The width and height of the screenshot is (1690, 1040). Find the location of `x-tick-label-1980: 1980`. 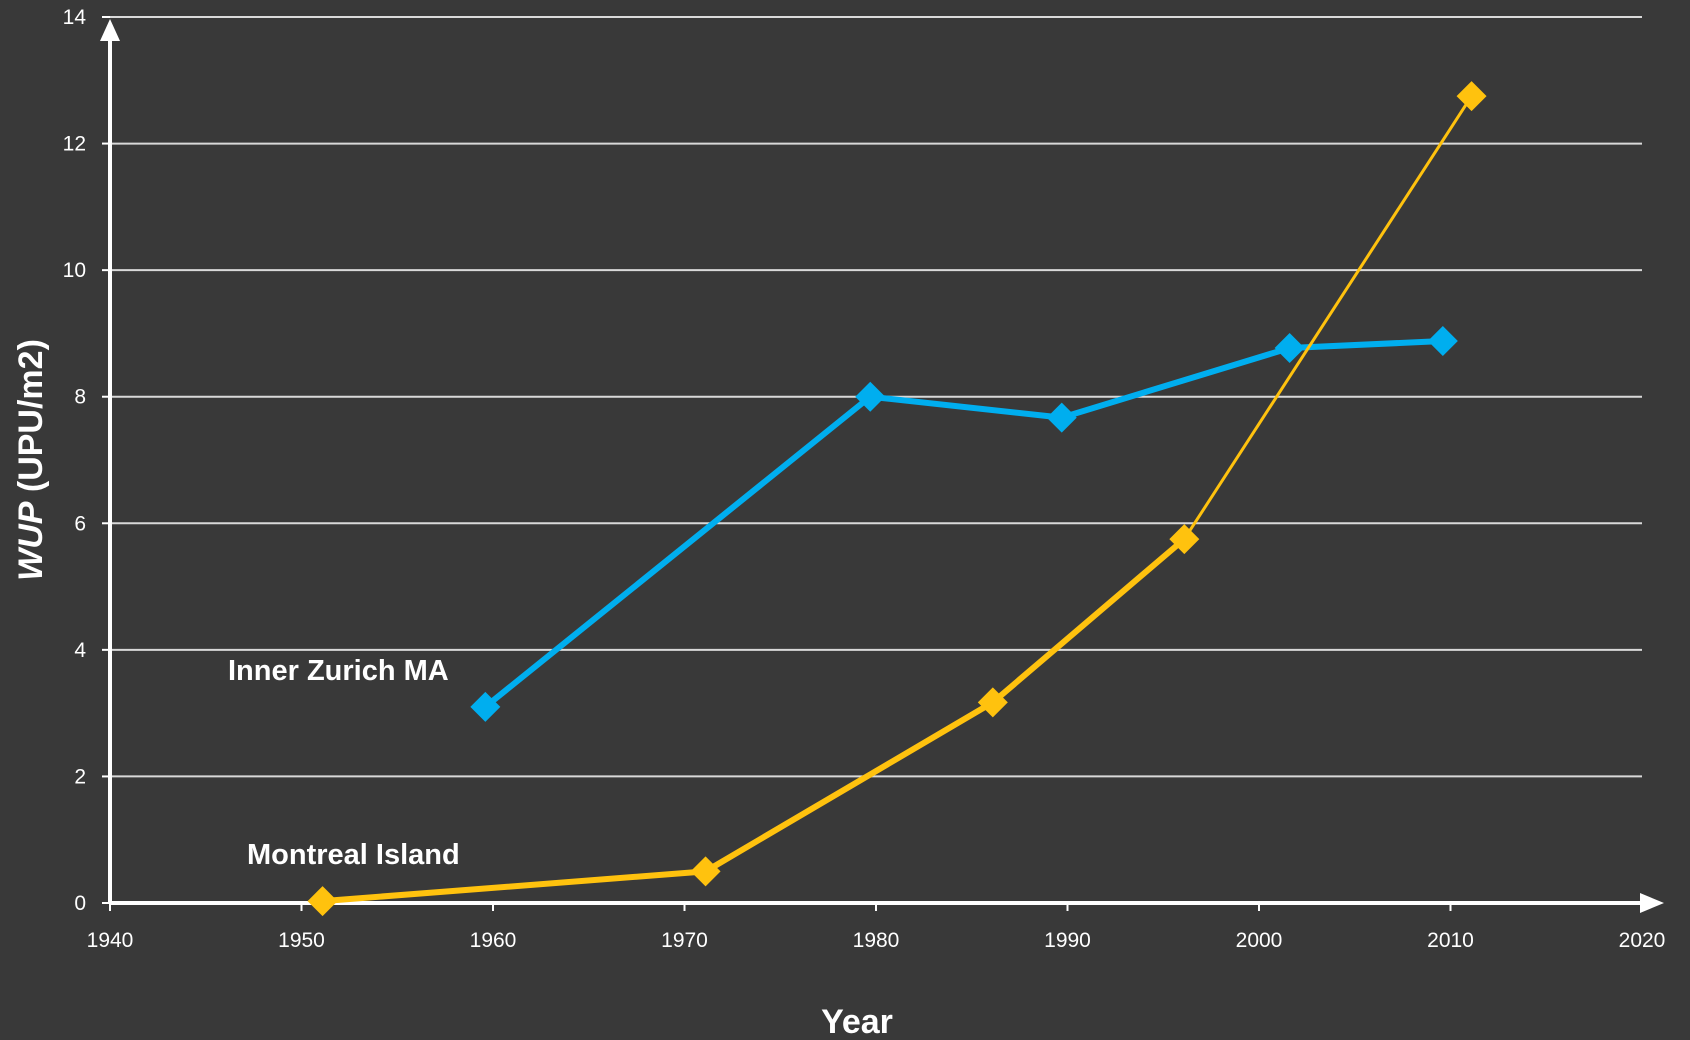

x-tick-label-1980: 1980 is located at coordinates (876, 940).